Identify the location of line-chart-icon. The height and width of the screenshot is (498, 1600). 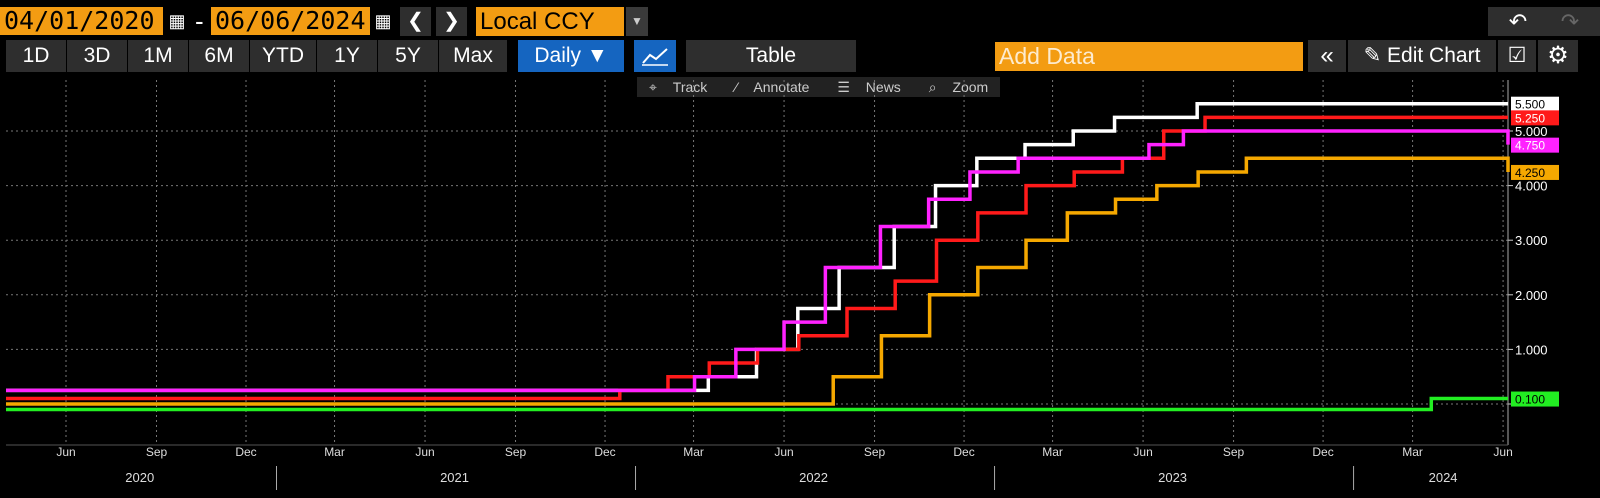
(655, 56).